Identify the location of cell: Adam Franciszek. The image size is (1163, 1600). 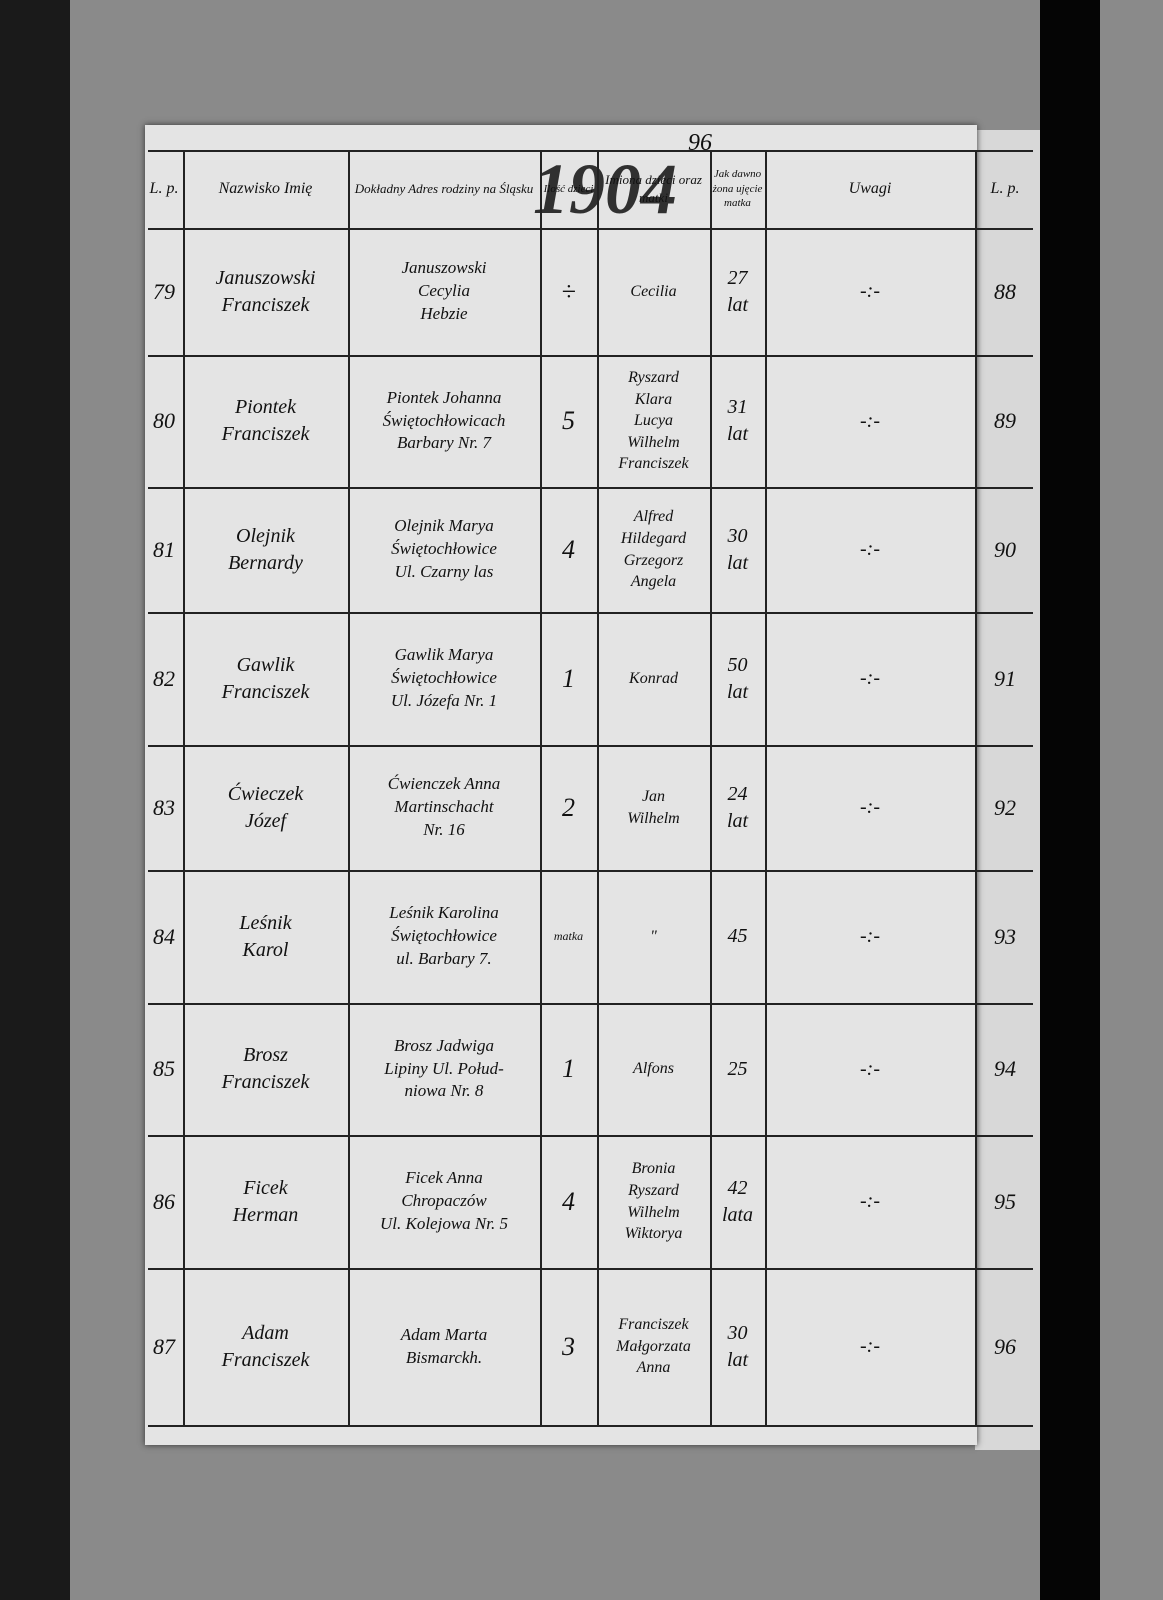
(265, 1346).